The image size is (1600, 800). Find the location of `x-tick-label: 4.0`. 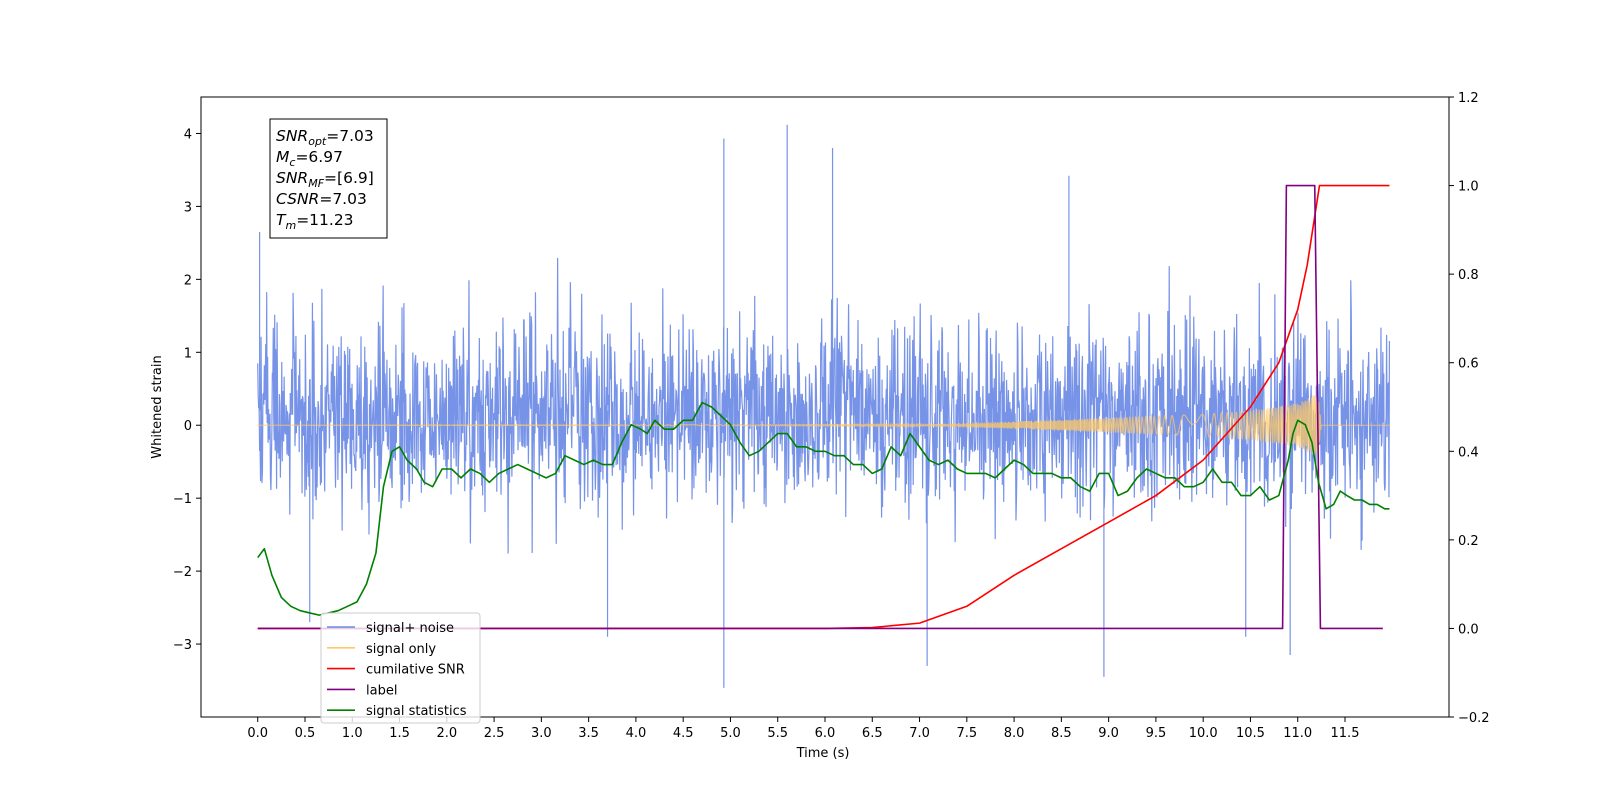

x-tick-label: 4.0 is located at coordinates (636, 733).